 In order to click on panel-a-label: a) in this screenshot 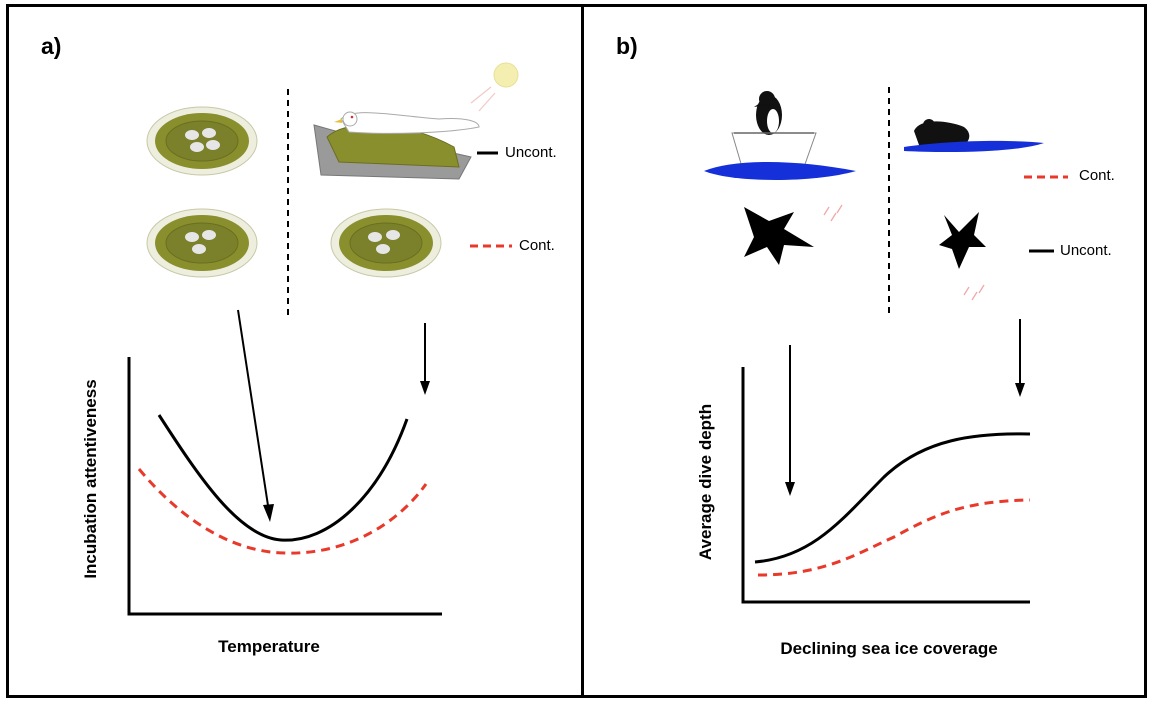, I will do `click(51, 46)`.